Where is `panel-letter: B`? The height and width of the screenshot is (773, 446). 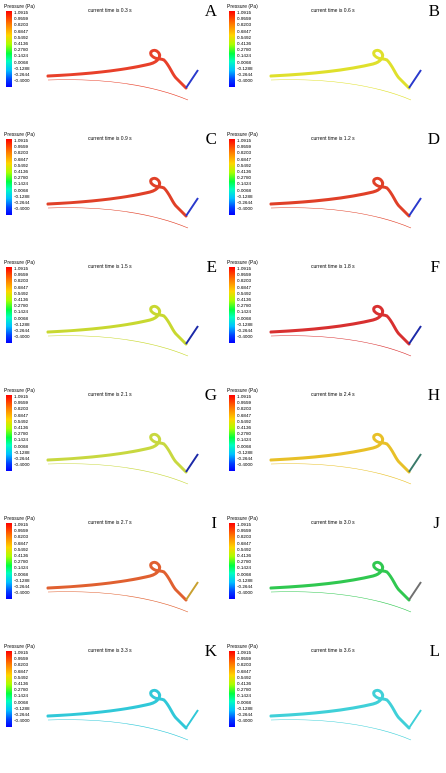 panel-letter: B is located at coordinates (434, 10).